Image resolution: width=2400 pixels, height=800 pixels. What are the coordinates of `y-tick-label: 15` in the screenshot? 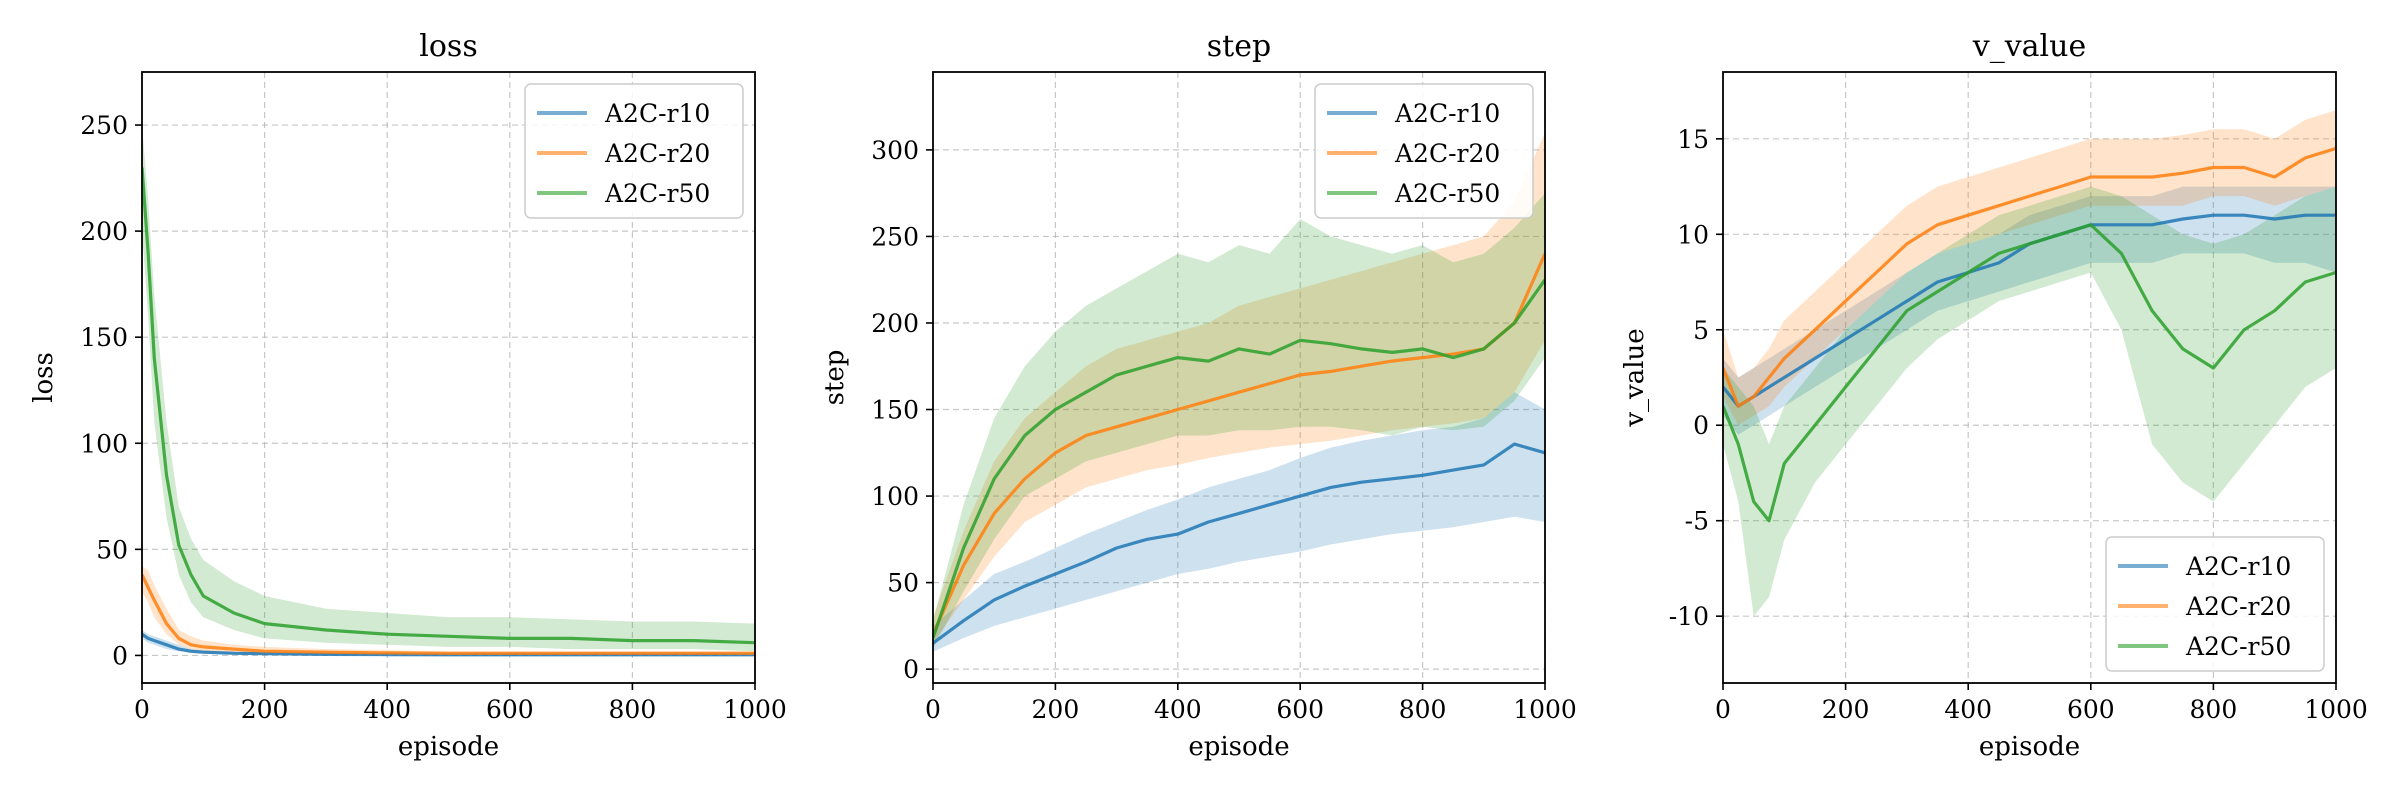 It's located at (1693, 139).